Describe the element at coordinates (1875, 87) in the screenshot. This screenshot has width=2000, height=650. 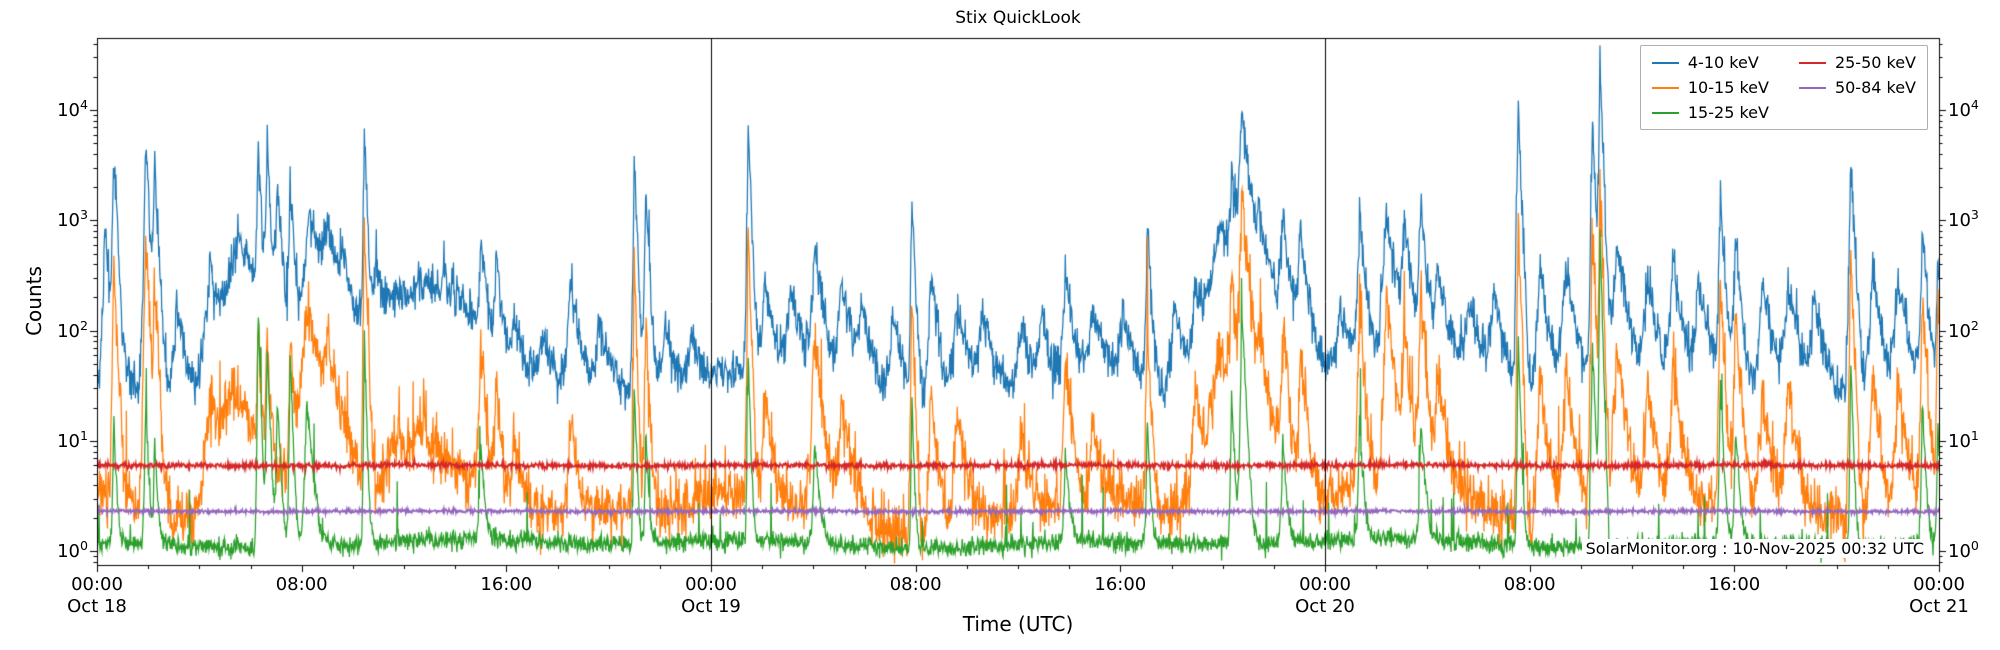
I see `legend-label: 50-84 keV` at that location.